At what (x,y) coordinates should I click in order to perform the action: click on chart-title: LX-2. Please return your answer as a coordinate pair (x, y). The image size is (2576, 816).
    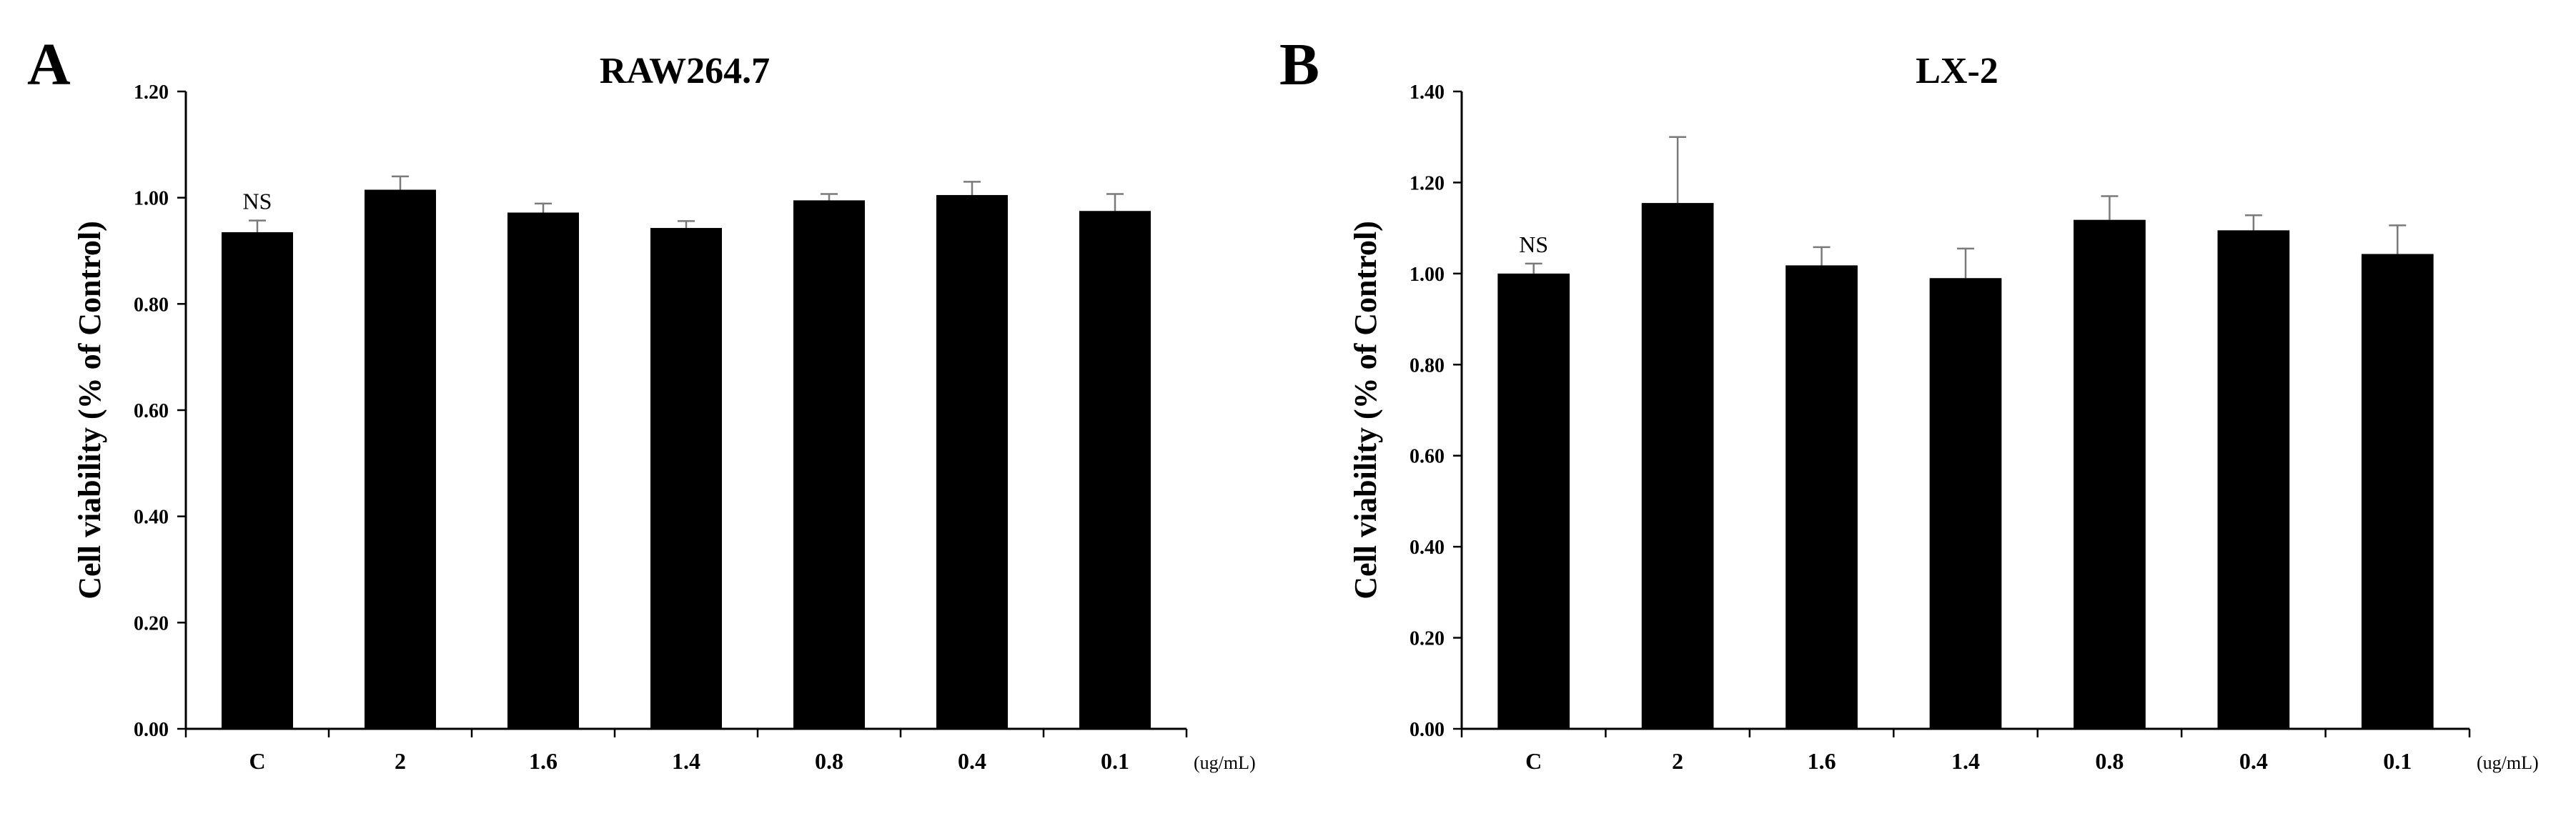
    Looking at the image, I should click on (1957, 71).